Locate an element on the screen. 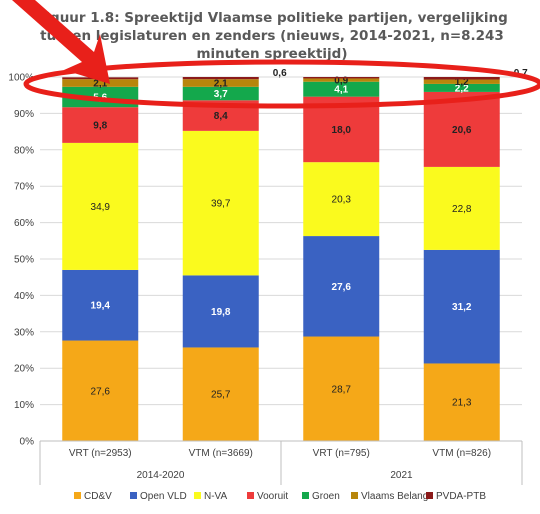 The image size is (540, 514). legend-label: Vooruit is located at coordinates (272, 496).